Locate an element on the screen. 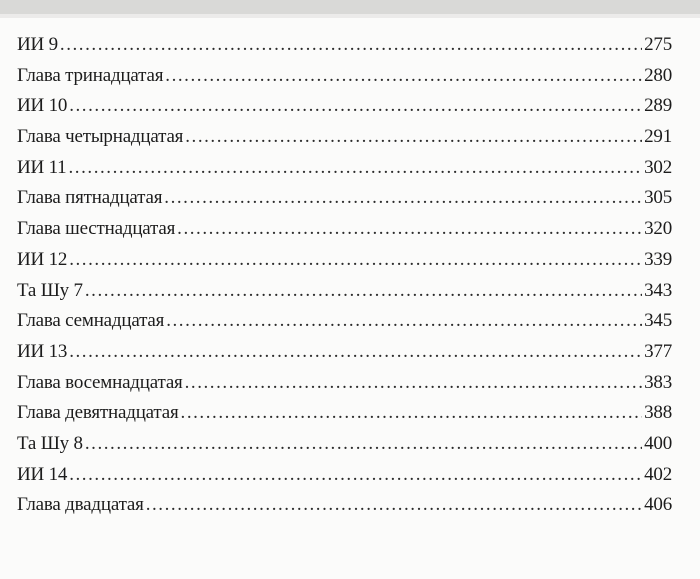 This screenshot has height=579, width=700. toc-entry-title: Та Шу 7 is located at coordinates (50, 290).